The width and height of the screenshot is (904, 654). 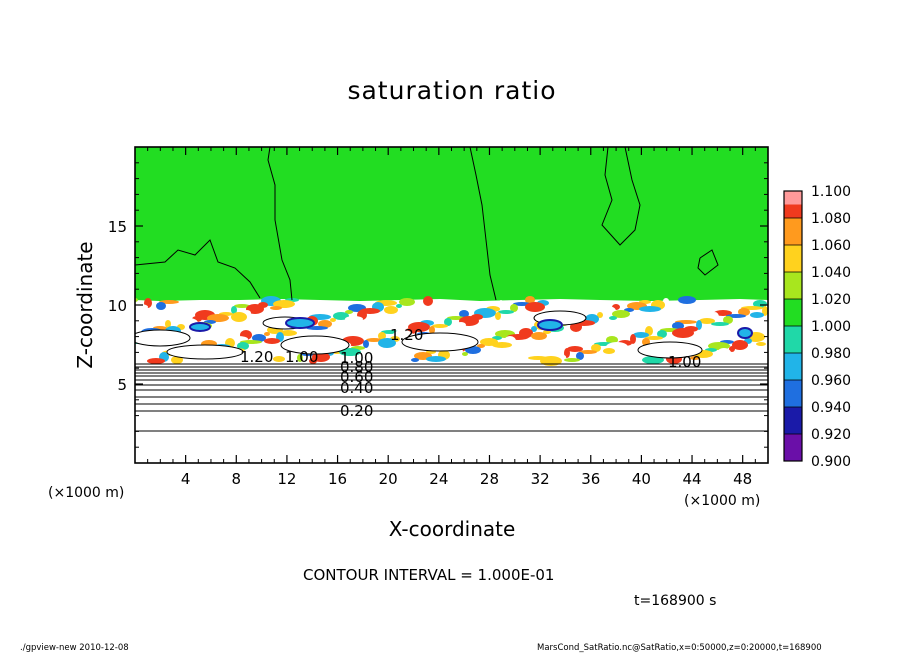 What do you see at coordinates (831, 192) in the screenshot?
I see `colorbar-label: 1.100` at bounding box center [831, 192].